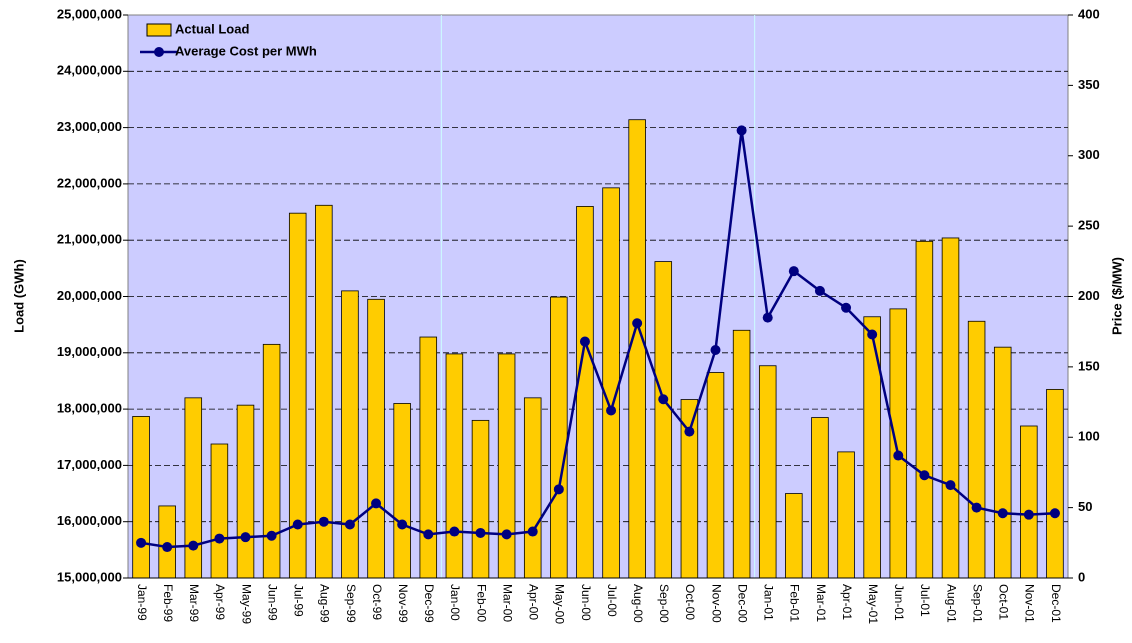 Image resolution: width=1132 pixels, height=643 pixels. I want to click on y-tick-label: 22,000,000, so click(89, 182).